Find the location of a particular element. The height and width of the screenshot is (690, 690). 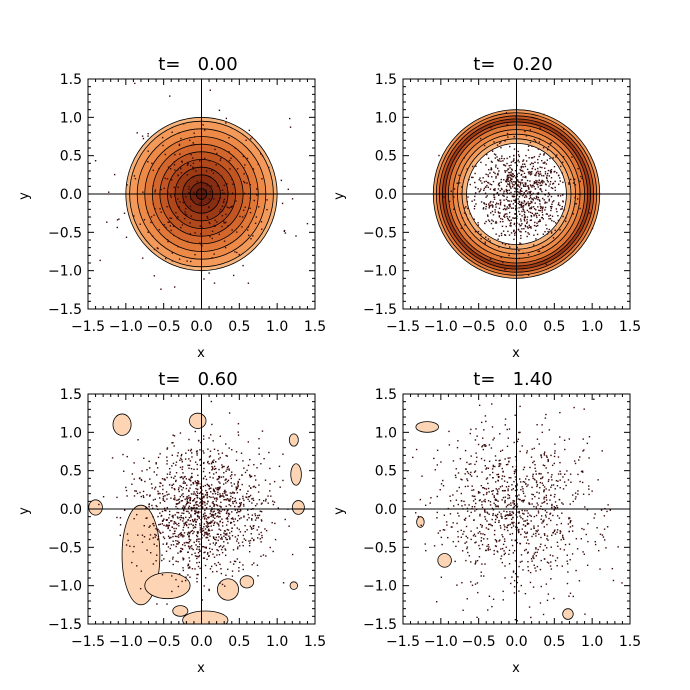

x-tick-label: 1.0 is located at coordinates (592, 327).